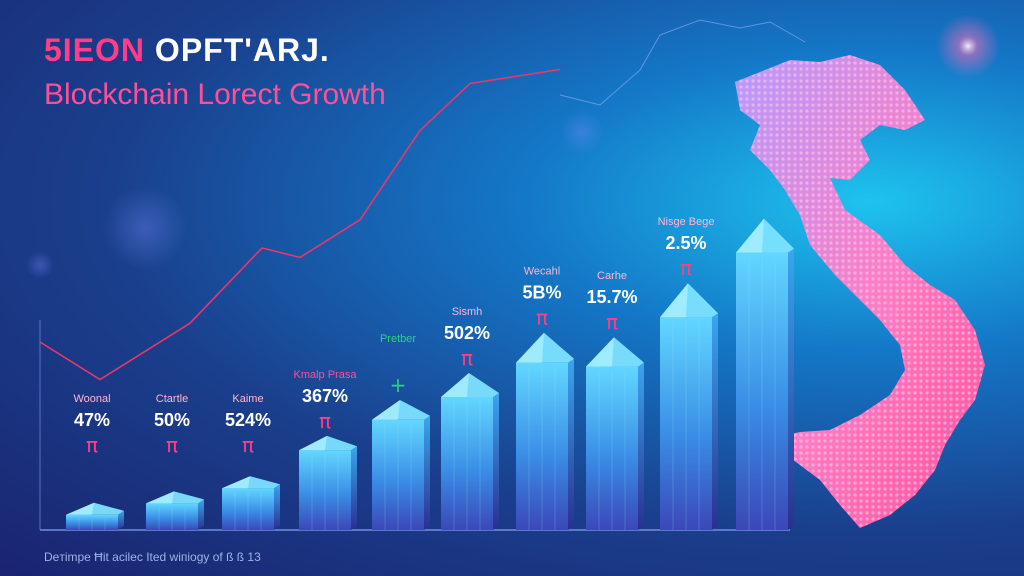 Image resolution: width=1024 pixels, height=576 pixels. I want to click on chart-subtitle: Blockchain Lorect Growth, so click(215, 94).